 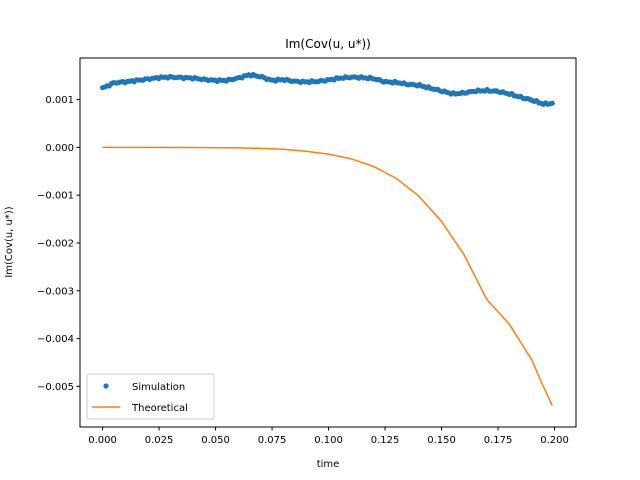 I want to click on x-tick-label: 0.125, so click(x=385, y=440).